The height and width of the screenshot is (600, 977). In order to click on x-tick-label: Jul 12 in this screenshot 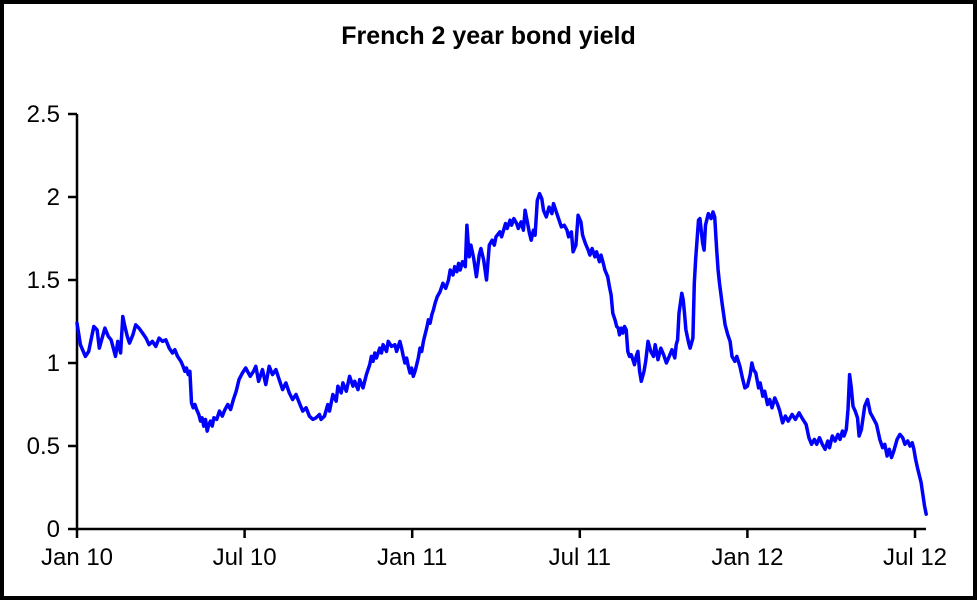, I will do `click(915, 557)`.